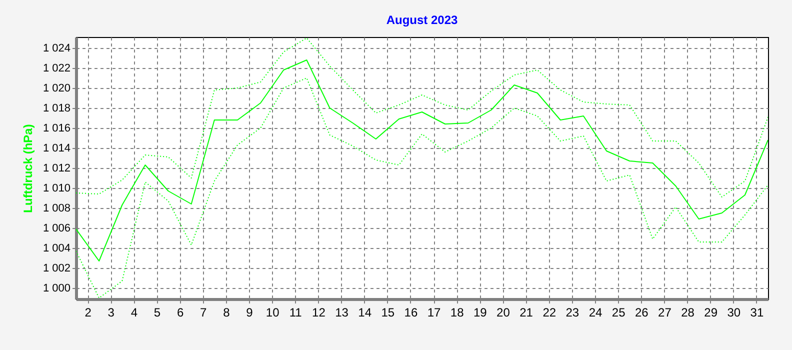 The height and width of the screenshot is (350, 792). I want to click on y-tick-label: 1 008, so click(56, 208).